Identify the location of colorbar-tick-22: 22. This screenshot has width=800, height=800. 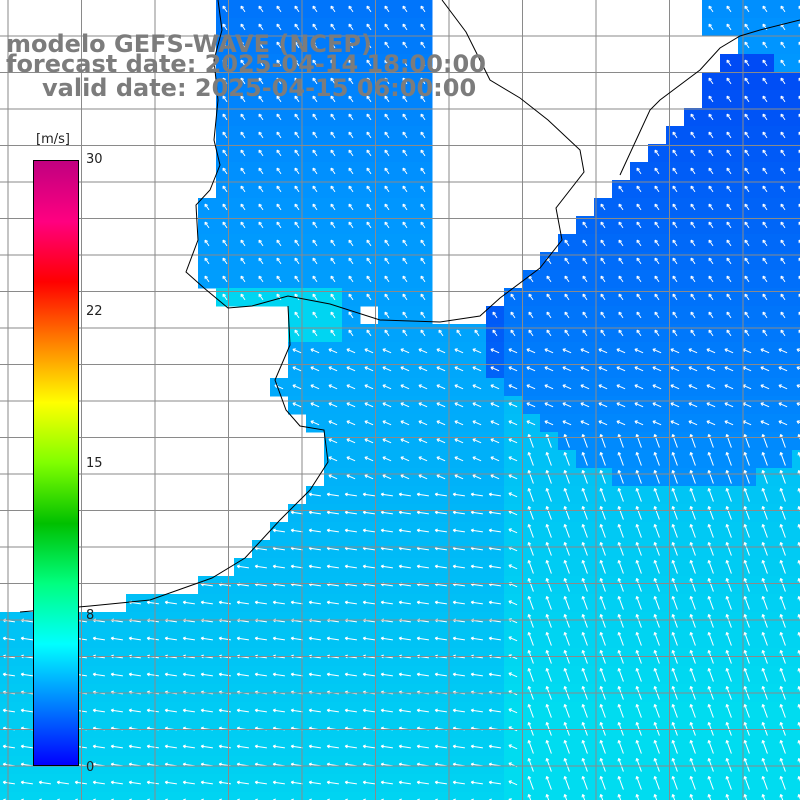
(94, 311).